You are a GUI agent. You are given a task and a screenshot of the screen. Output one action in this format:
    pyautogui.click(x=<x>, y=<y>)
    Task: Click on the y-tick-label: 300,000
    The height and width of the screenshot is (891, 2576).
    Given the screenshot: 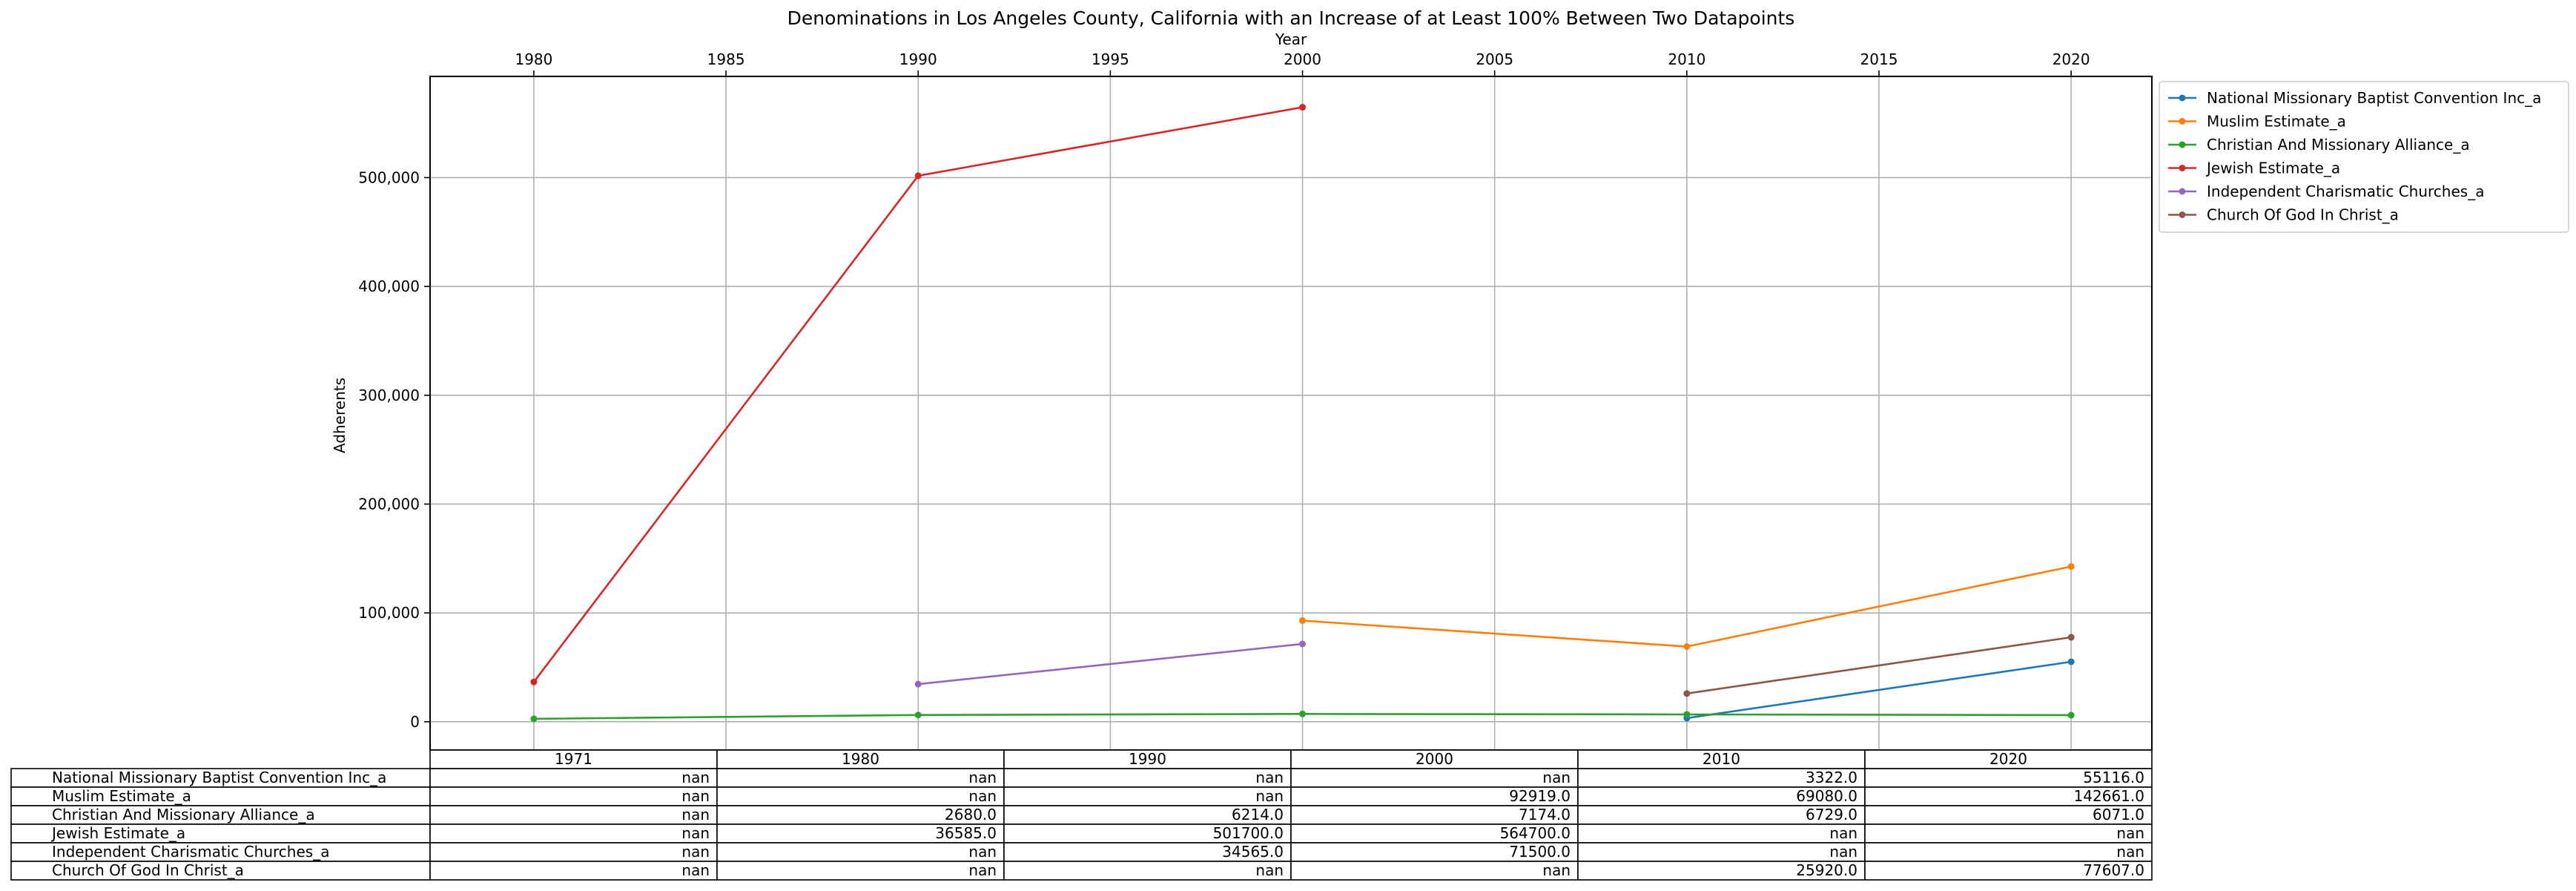 What is the action you would take?
    pyautogui.click(x=389, y=396)
    